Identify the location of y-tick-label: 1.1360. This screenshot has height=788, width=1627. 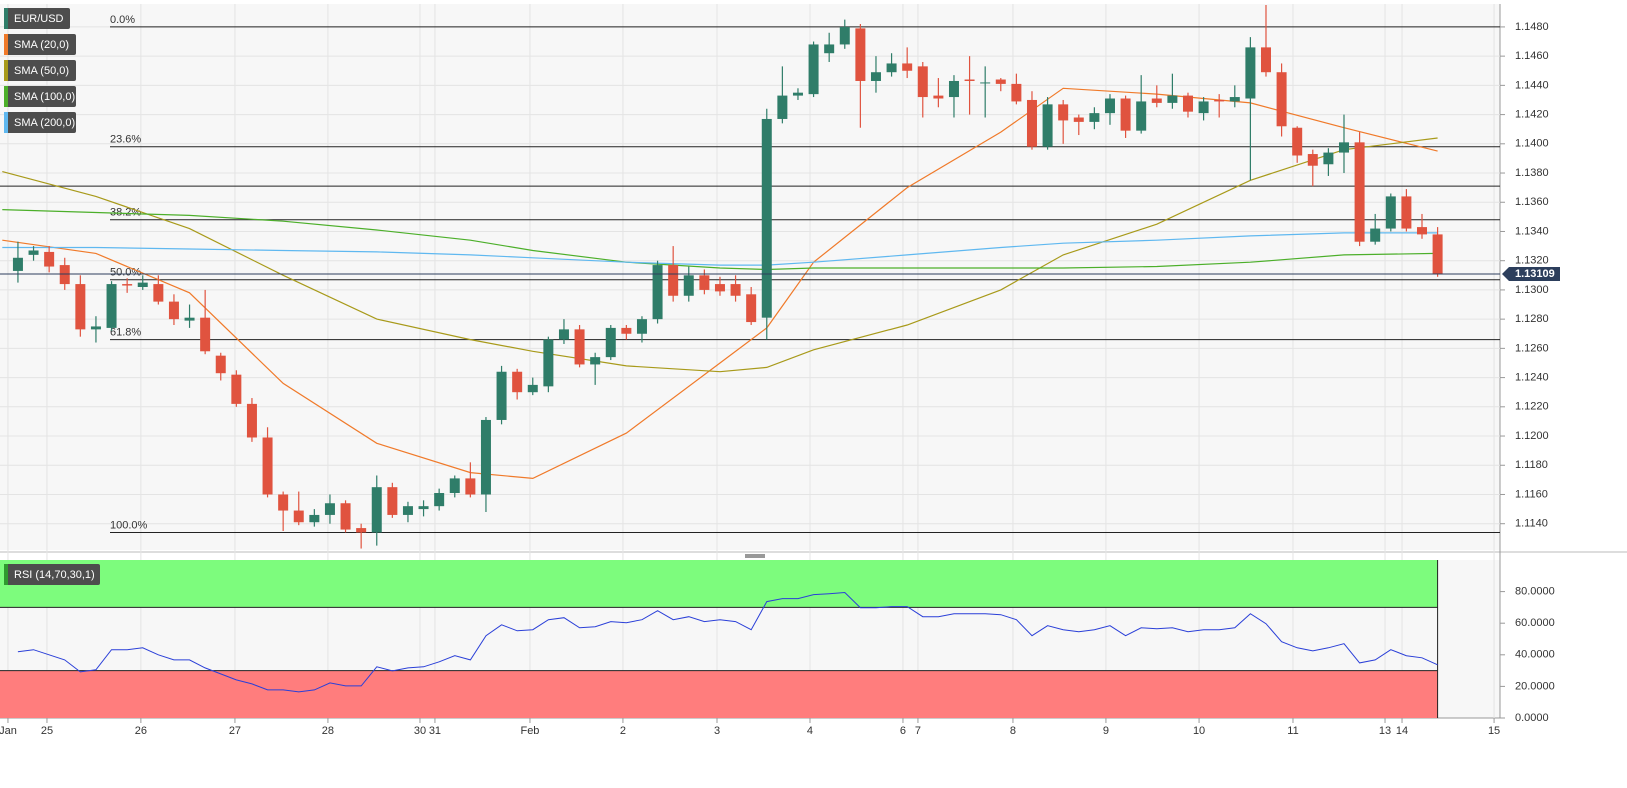
(1532, 202).